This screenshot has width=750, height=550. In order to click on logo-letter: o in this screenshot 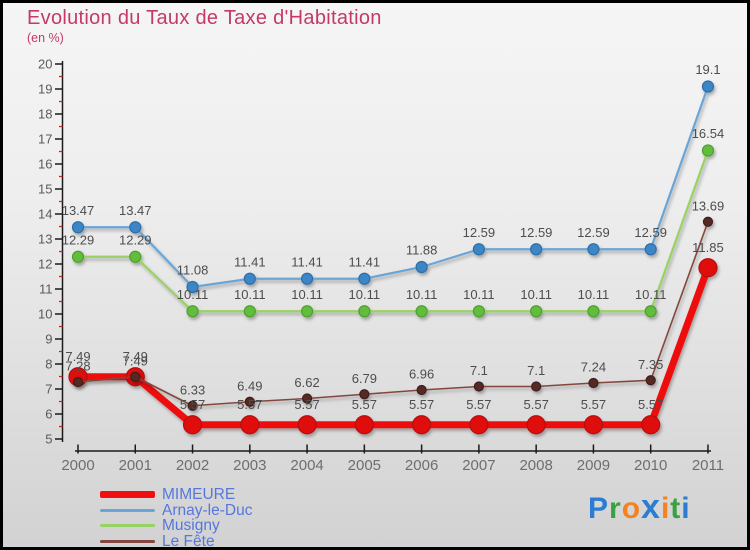, I will do `click(631, 508)`.